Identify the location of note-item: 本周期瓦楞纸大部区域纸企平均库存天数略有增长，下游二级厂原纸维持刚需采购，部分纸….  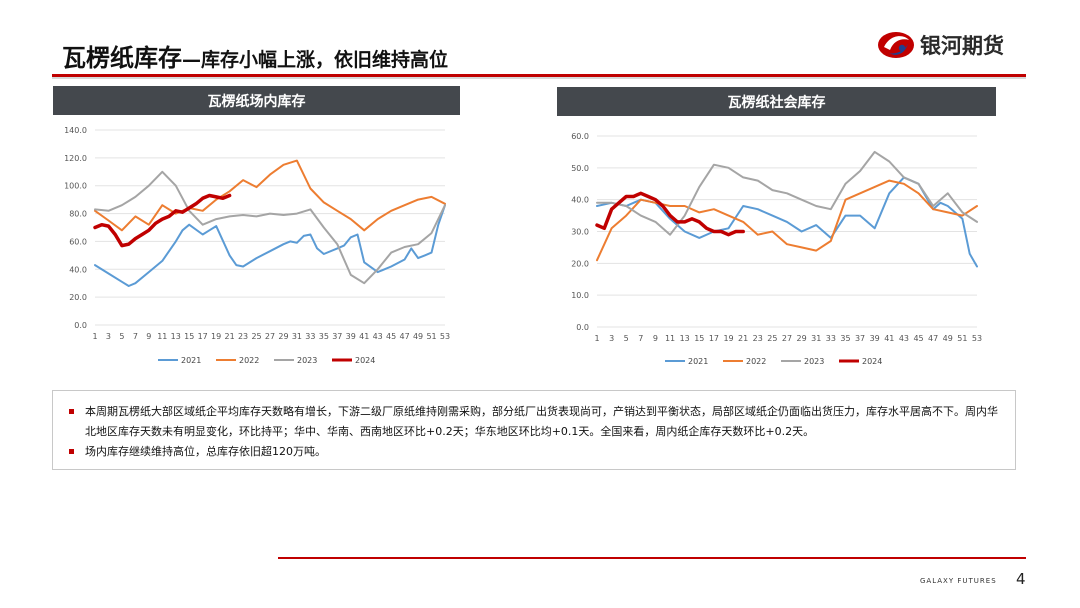
(534, 422).